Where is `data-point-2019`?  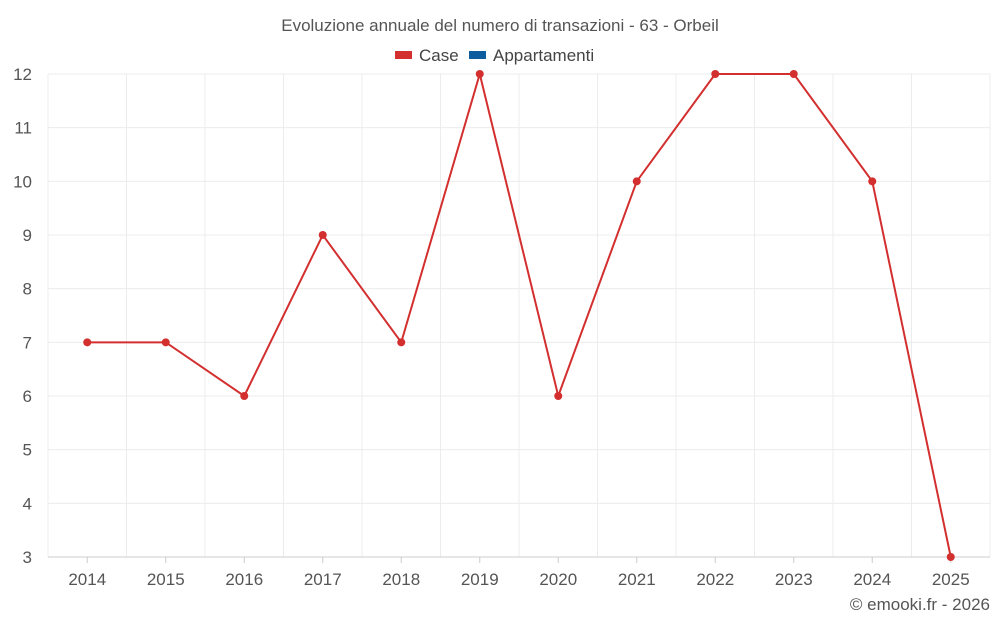 data-point-2019 is located at coordinates (479, 74).